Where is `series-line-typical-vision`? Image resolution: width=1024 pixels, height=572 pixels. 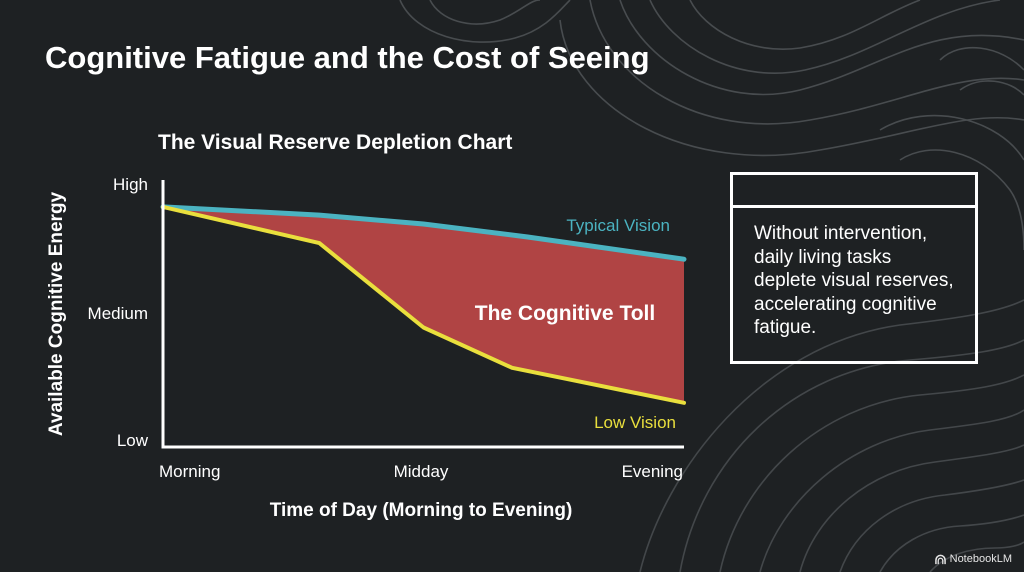
series-line-typical-vision is located at coordinates (423, 233).